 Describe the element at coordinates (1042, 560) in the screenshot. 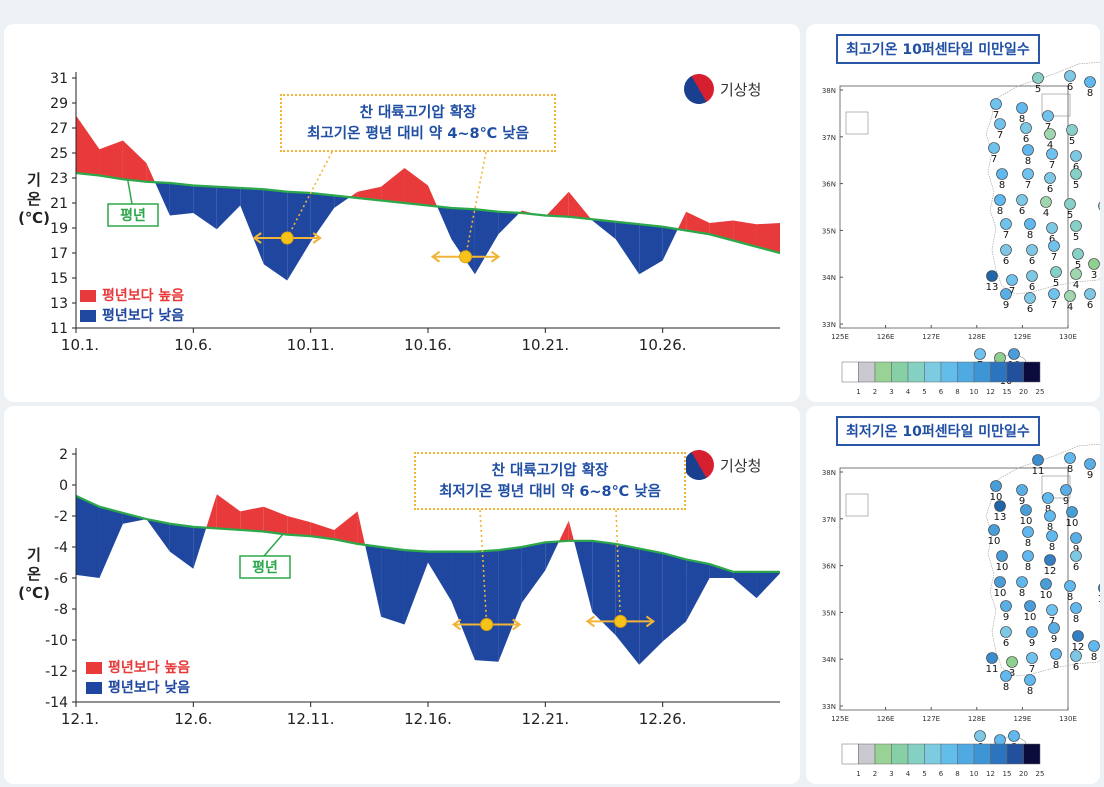

I see `peninsula-outline` at that location.